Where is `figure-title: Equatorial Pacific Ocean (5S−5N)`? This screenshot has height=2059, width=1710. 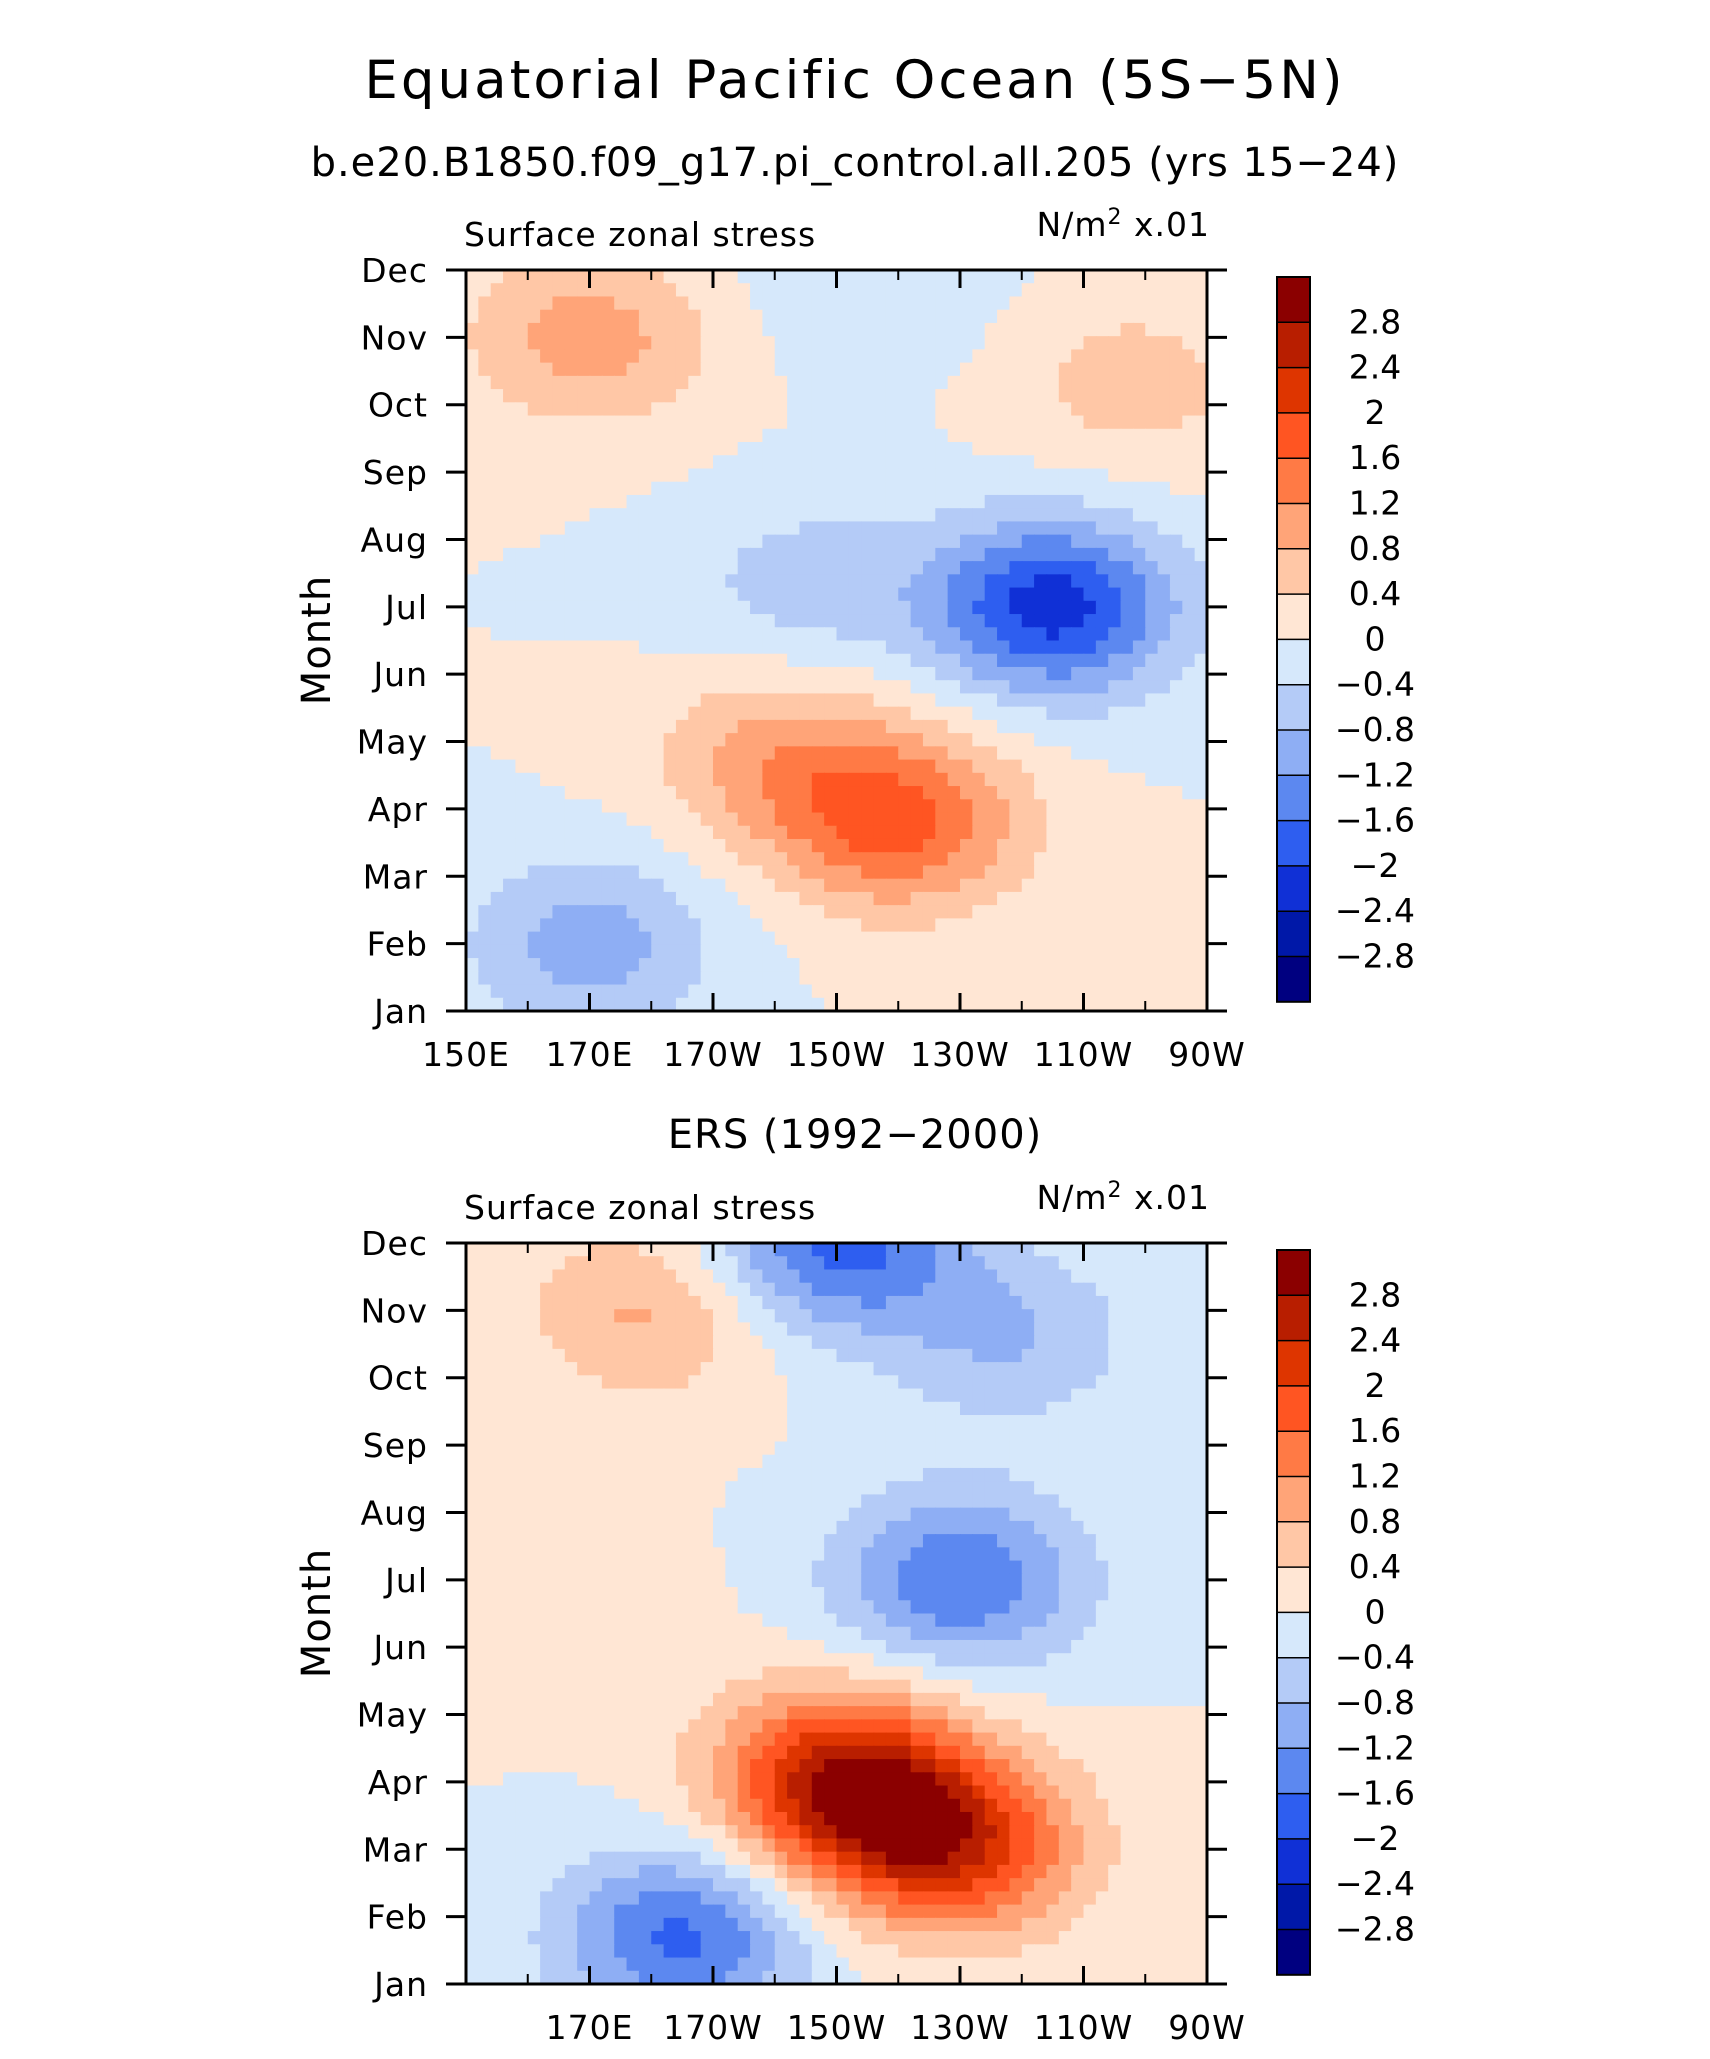 figure-title: Equatorial Pacific Ocean (5S−5N) is located at coordinates (854, 80).